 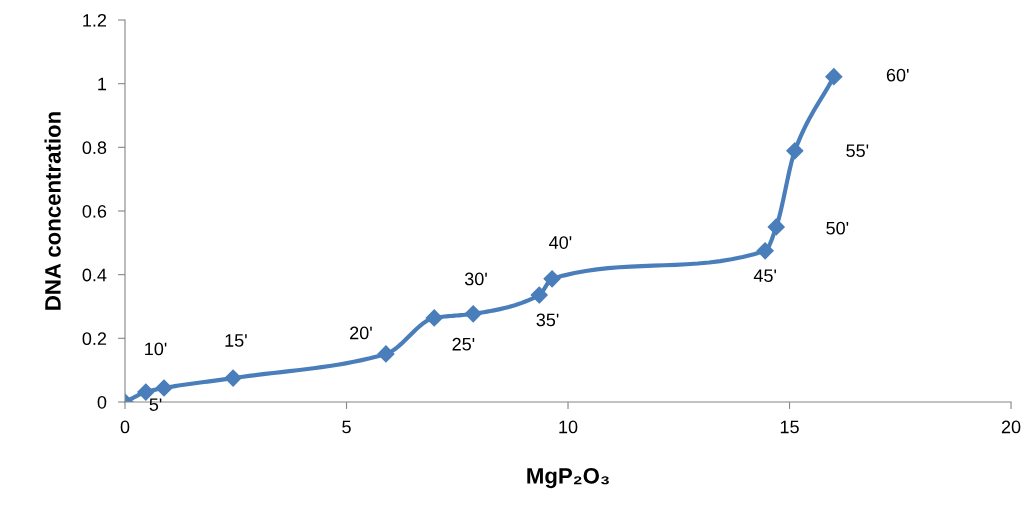 What do you see at coordinates (568, 478) in the screenshot?
I see `x-axis-title: MgP₂O₃` at bounding box center [568, 478].